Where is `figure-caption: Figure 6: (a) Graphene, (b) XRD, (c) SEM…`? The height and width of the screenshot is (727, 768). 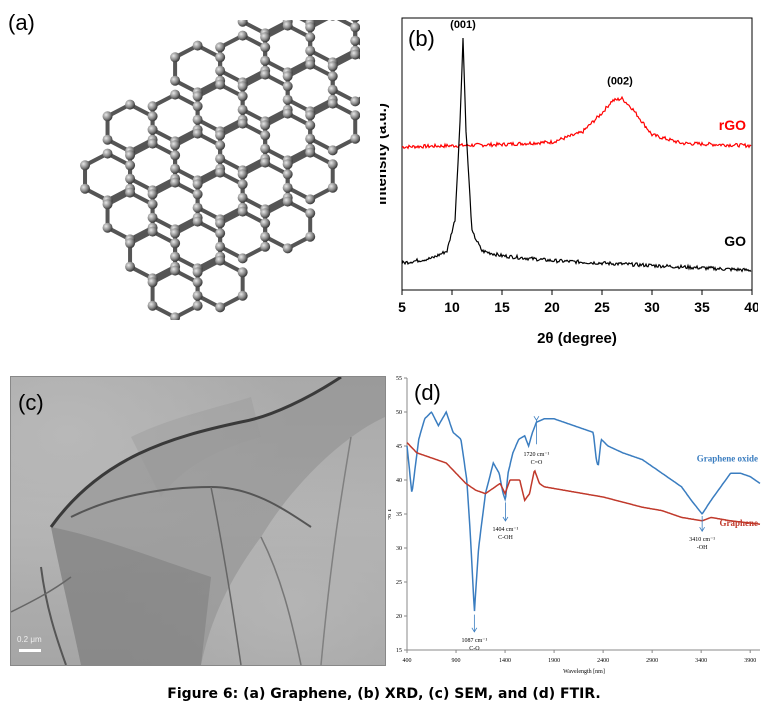 figure-caption: Figure 6: (a) Graphene, (b) XRD, (c) SEM… is located at coordinates (384, 694).